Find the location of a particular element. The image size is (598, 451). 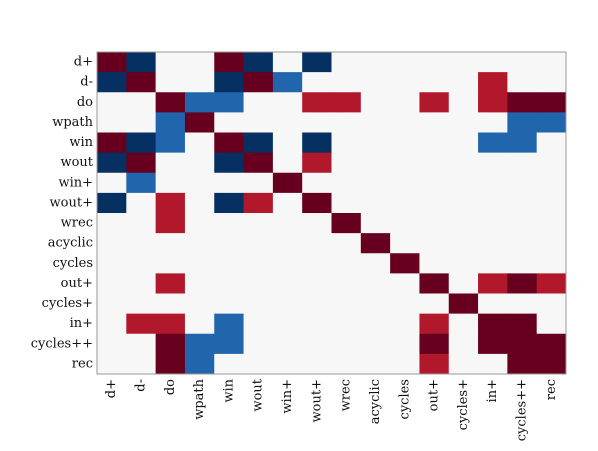

x-tick-label: wpath is located at coordinates (199, 398).